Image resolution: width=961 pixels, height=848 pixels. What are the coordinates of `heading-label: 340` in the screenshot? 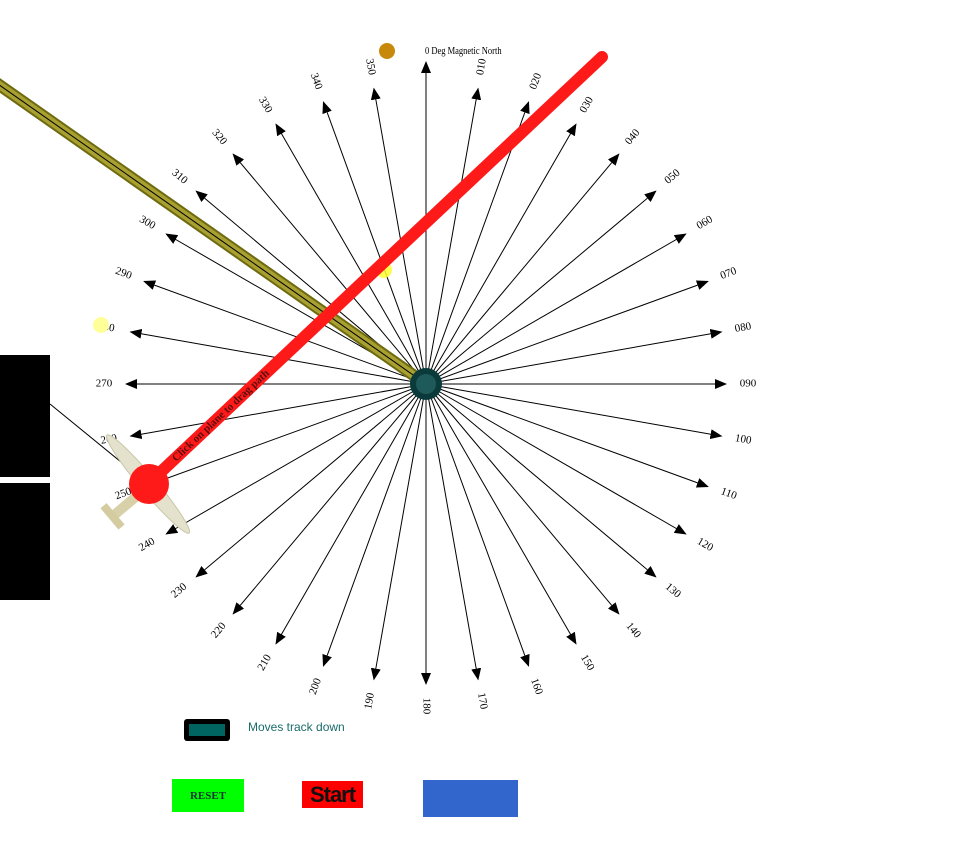 It's located at (316, 81).